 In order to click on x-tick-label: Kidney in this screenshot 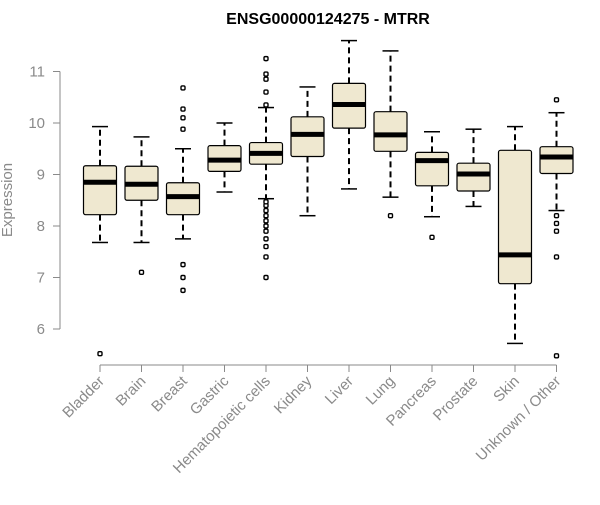, I will do `click(293, 394)`.